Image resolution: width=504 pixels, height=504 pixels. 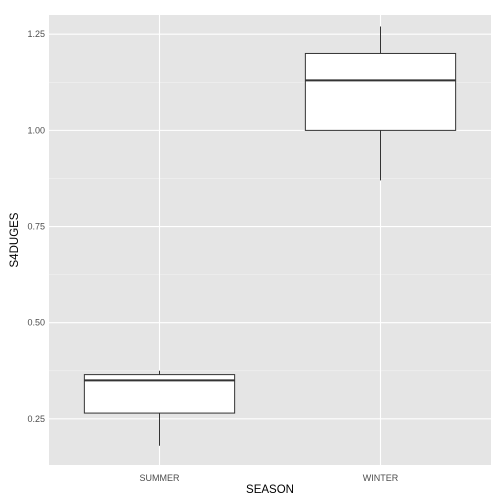 What do you see at coordinates (159, 408) in the screenshot?
I see `box-summer` at bounding box center [159, 408].